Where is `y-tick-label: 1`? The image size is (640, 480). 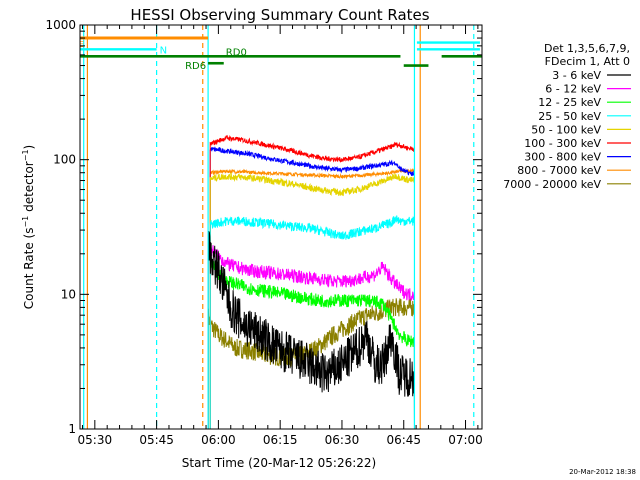
y-tick-label: 1 is located at coordinates (72, 429).